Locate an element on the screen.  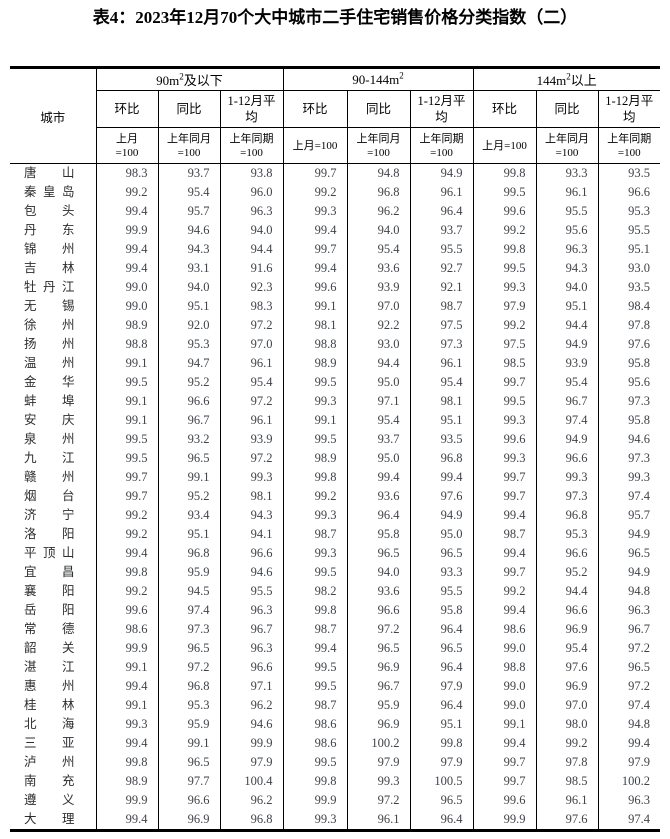
base-avg-g3: 上年同期 =100 is located at coordinates (628, 145).